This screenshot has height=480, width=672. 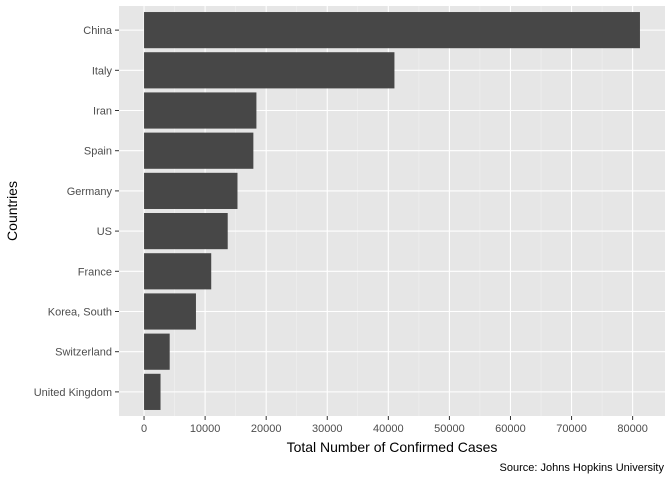 What do you see at coordinates (98, 152) in the screenshot?
I see `y-tick-label: Spain` at bounding box center [98, 152].